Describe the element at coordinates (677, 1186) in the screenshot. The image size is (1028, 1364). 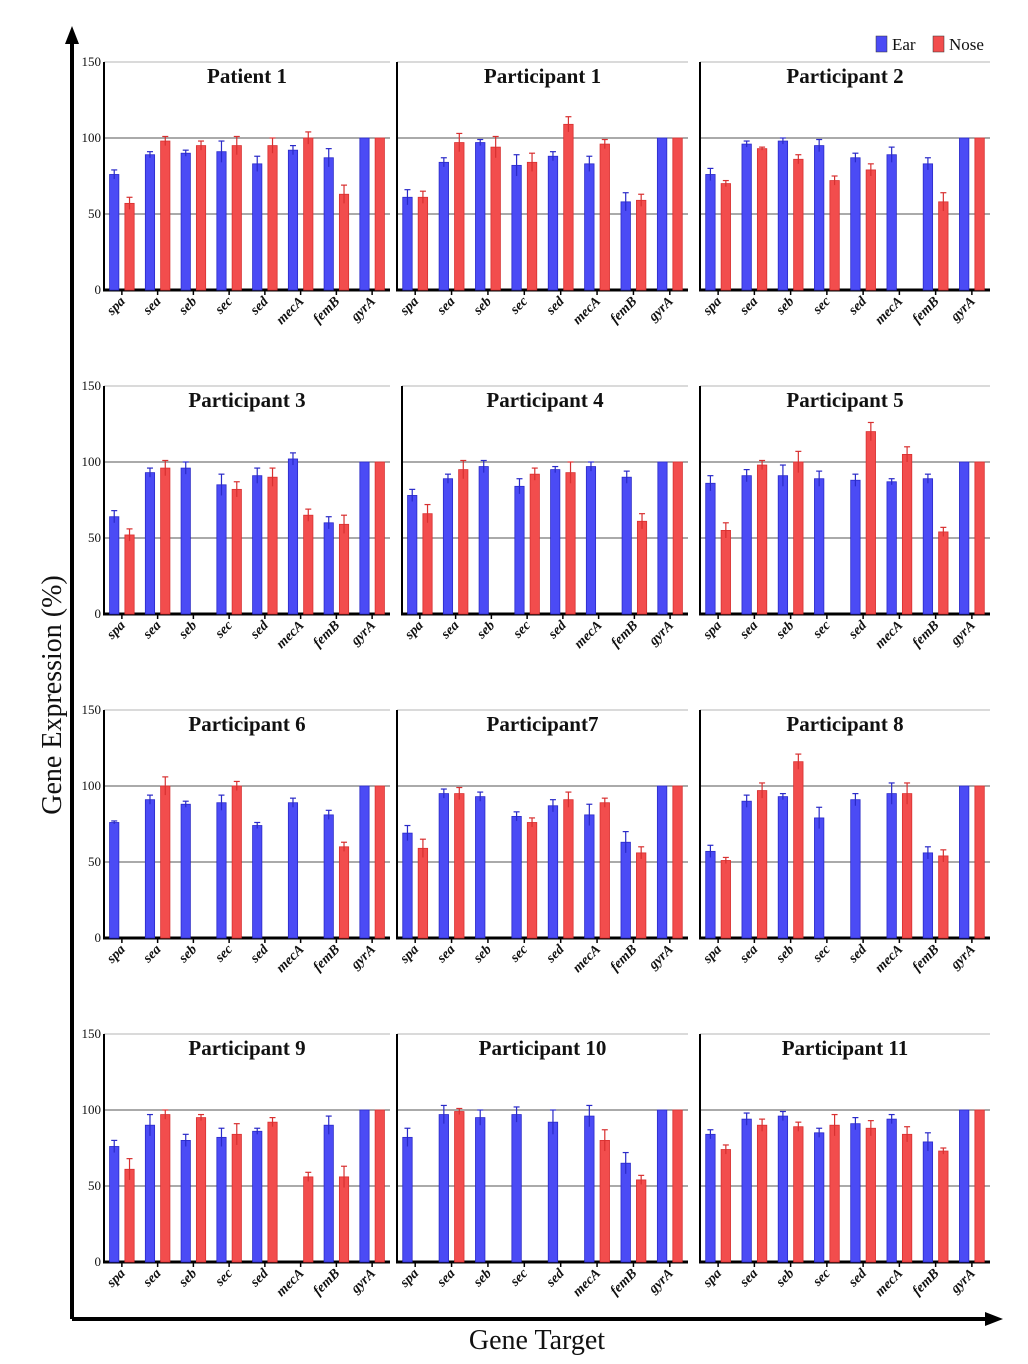
I see `bar-nose-gyrA` at that location.